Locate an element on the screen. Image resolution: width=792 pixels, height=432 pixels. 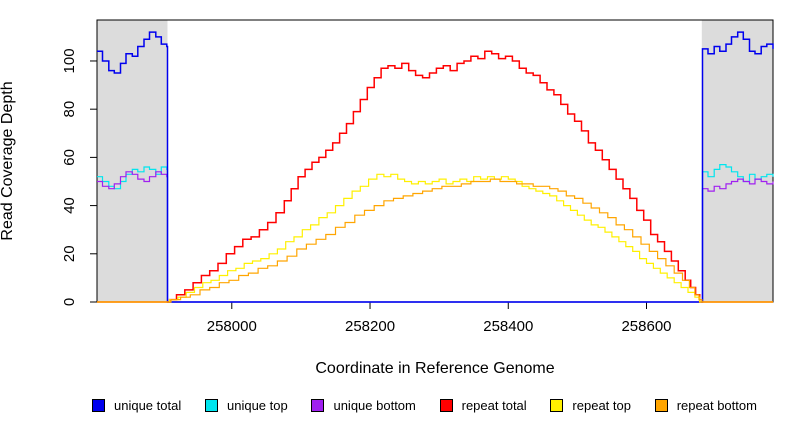
legend-item-repeat-top: repeat top is located at coordinates (590, 405).